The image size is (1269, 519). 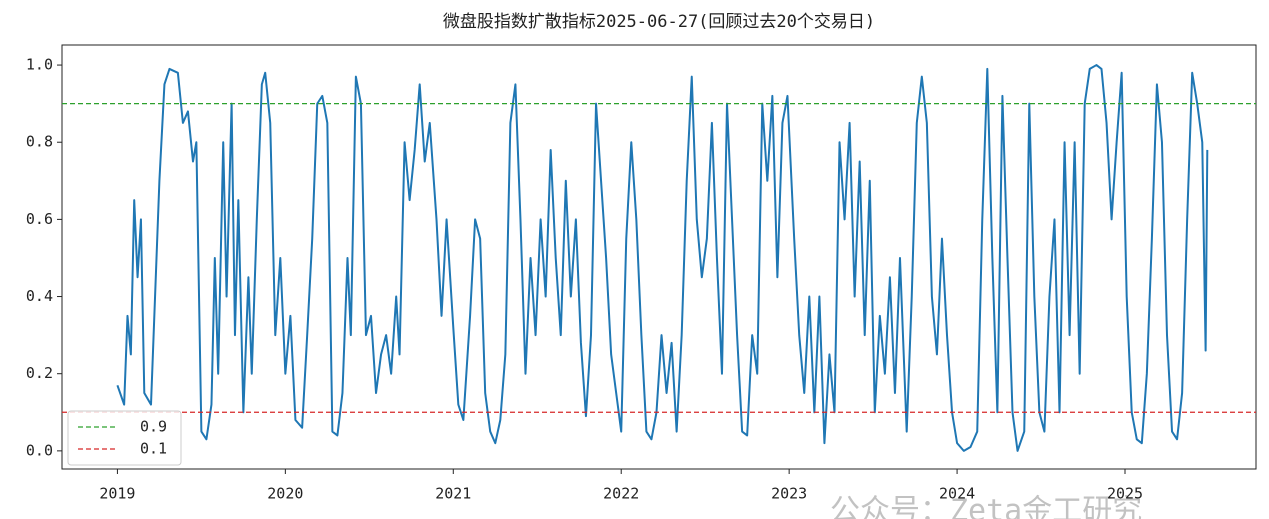 I want to click on y-tick-label: 1.0, so click(x=39, y=65).